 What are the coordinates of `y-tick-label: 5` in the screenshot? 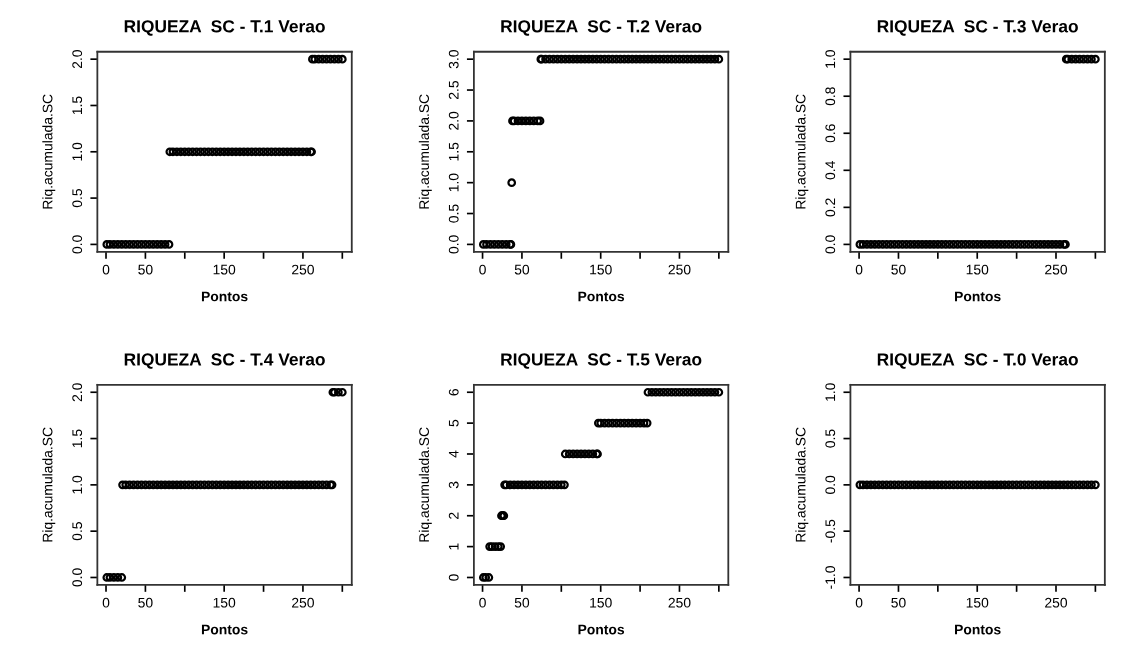 It's located at (453, 423).